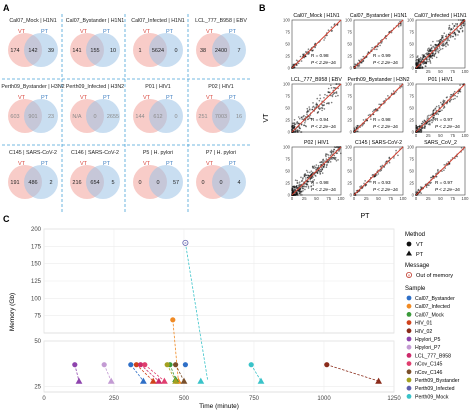 The width and height of the screenshot is (474, 418). Describe the element at coordinates (150, 373) in the screenshot. I see `memory-sample-series` at that location.